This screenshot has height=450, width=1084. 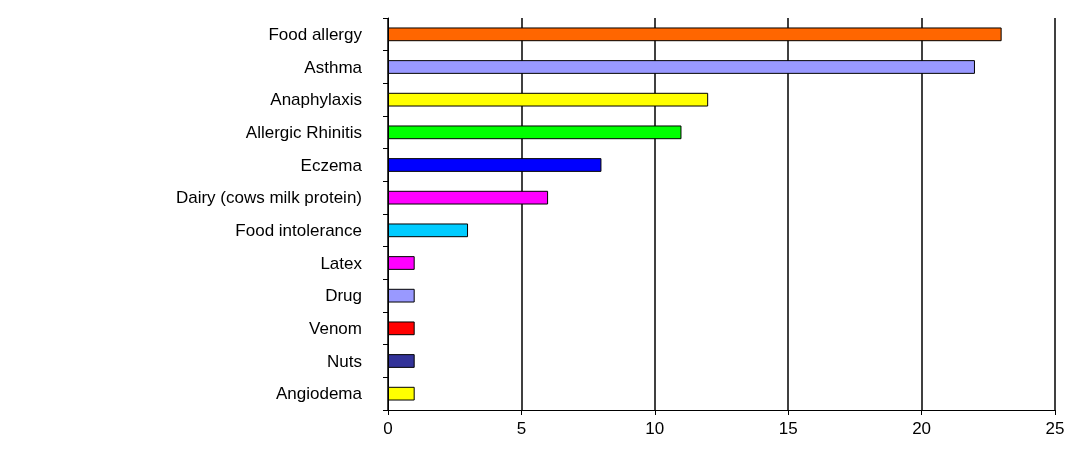 What do you see at coordinates (922, 428) in the screenshot?
I see `x-tick-label: 20` at bounding box center [922, 428].